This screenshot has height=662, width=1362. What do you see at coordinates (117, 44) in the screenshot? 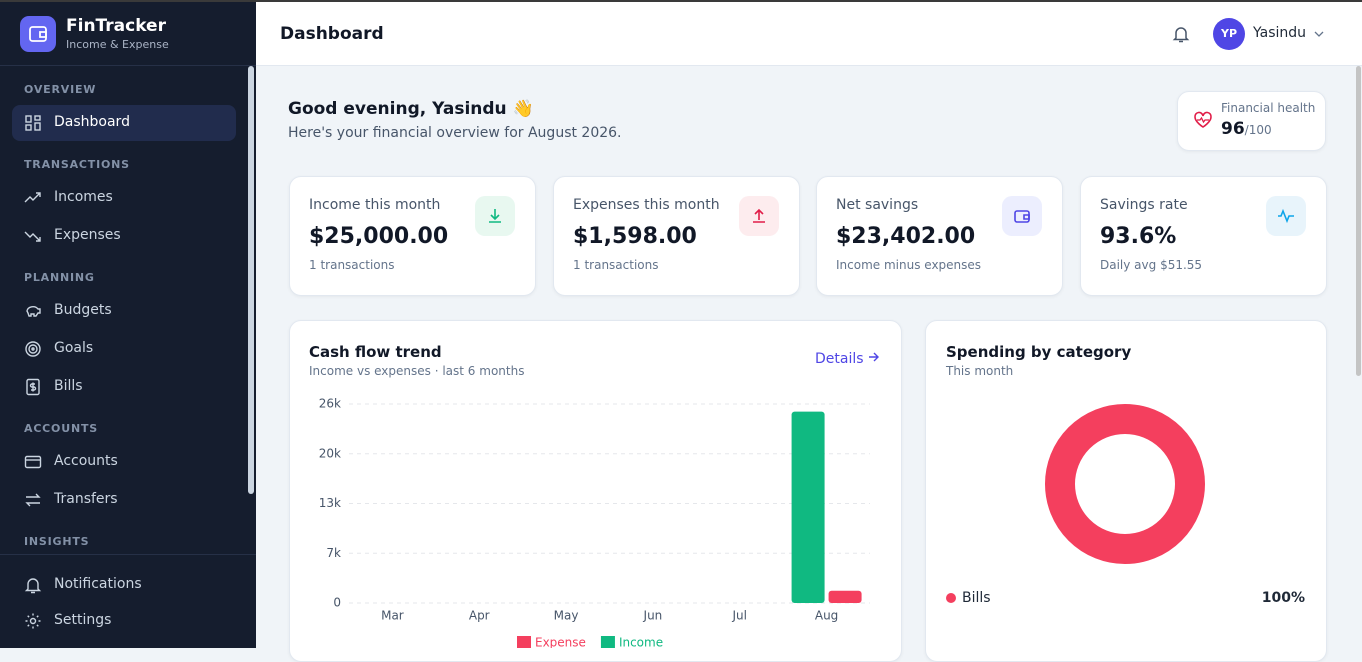
I see `brand-tagline: Income & Expense` at bounding box center [117, 44].